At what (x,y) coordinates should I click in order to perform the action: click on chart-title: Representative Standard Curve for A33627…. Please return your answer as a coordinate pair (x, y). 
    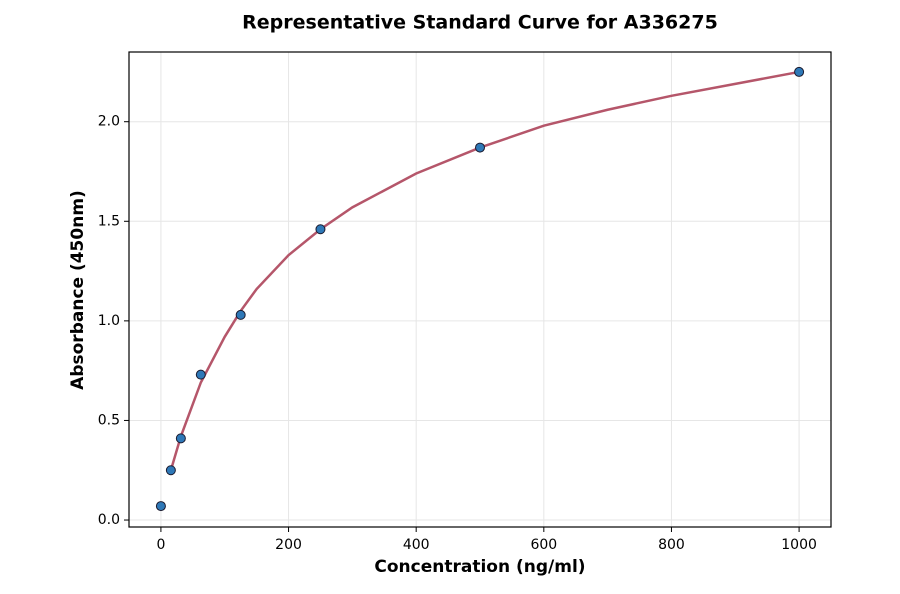
    Looking at the image, I should click on (480, 23).